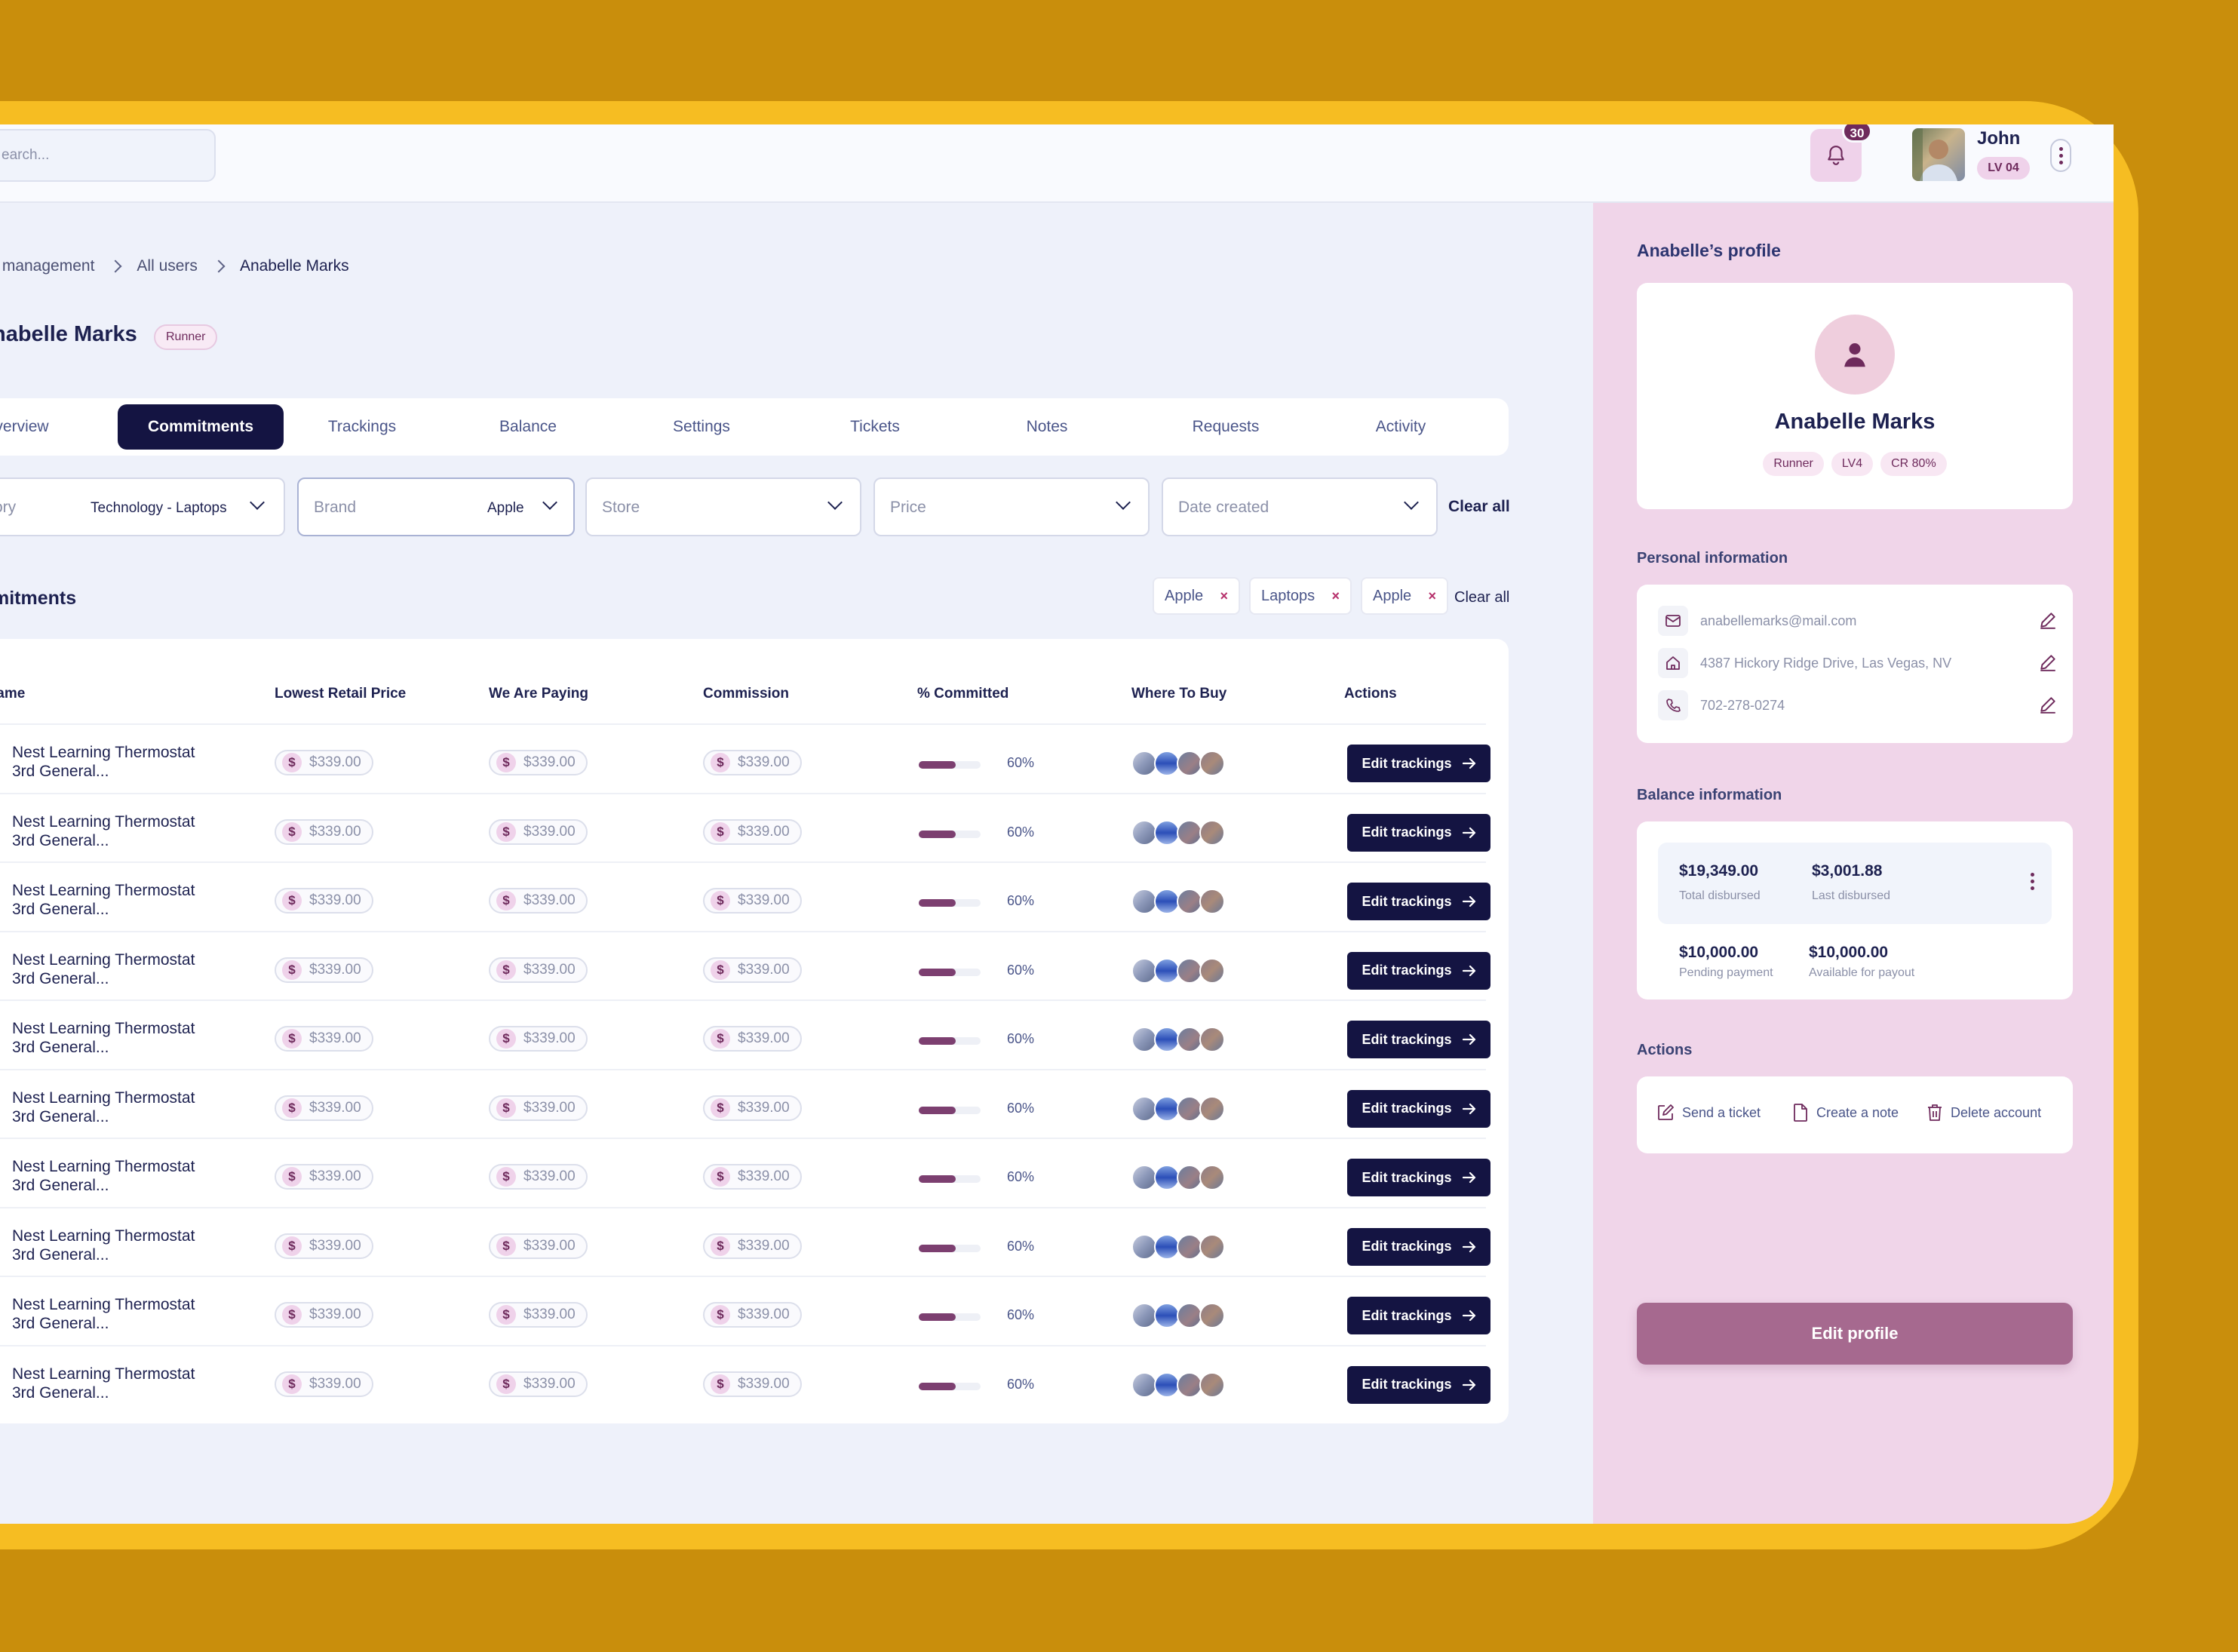  Describe the element at coordinates (1935, 154) in the screenshot. I see `avatar-photo-icon` at that location.